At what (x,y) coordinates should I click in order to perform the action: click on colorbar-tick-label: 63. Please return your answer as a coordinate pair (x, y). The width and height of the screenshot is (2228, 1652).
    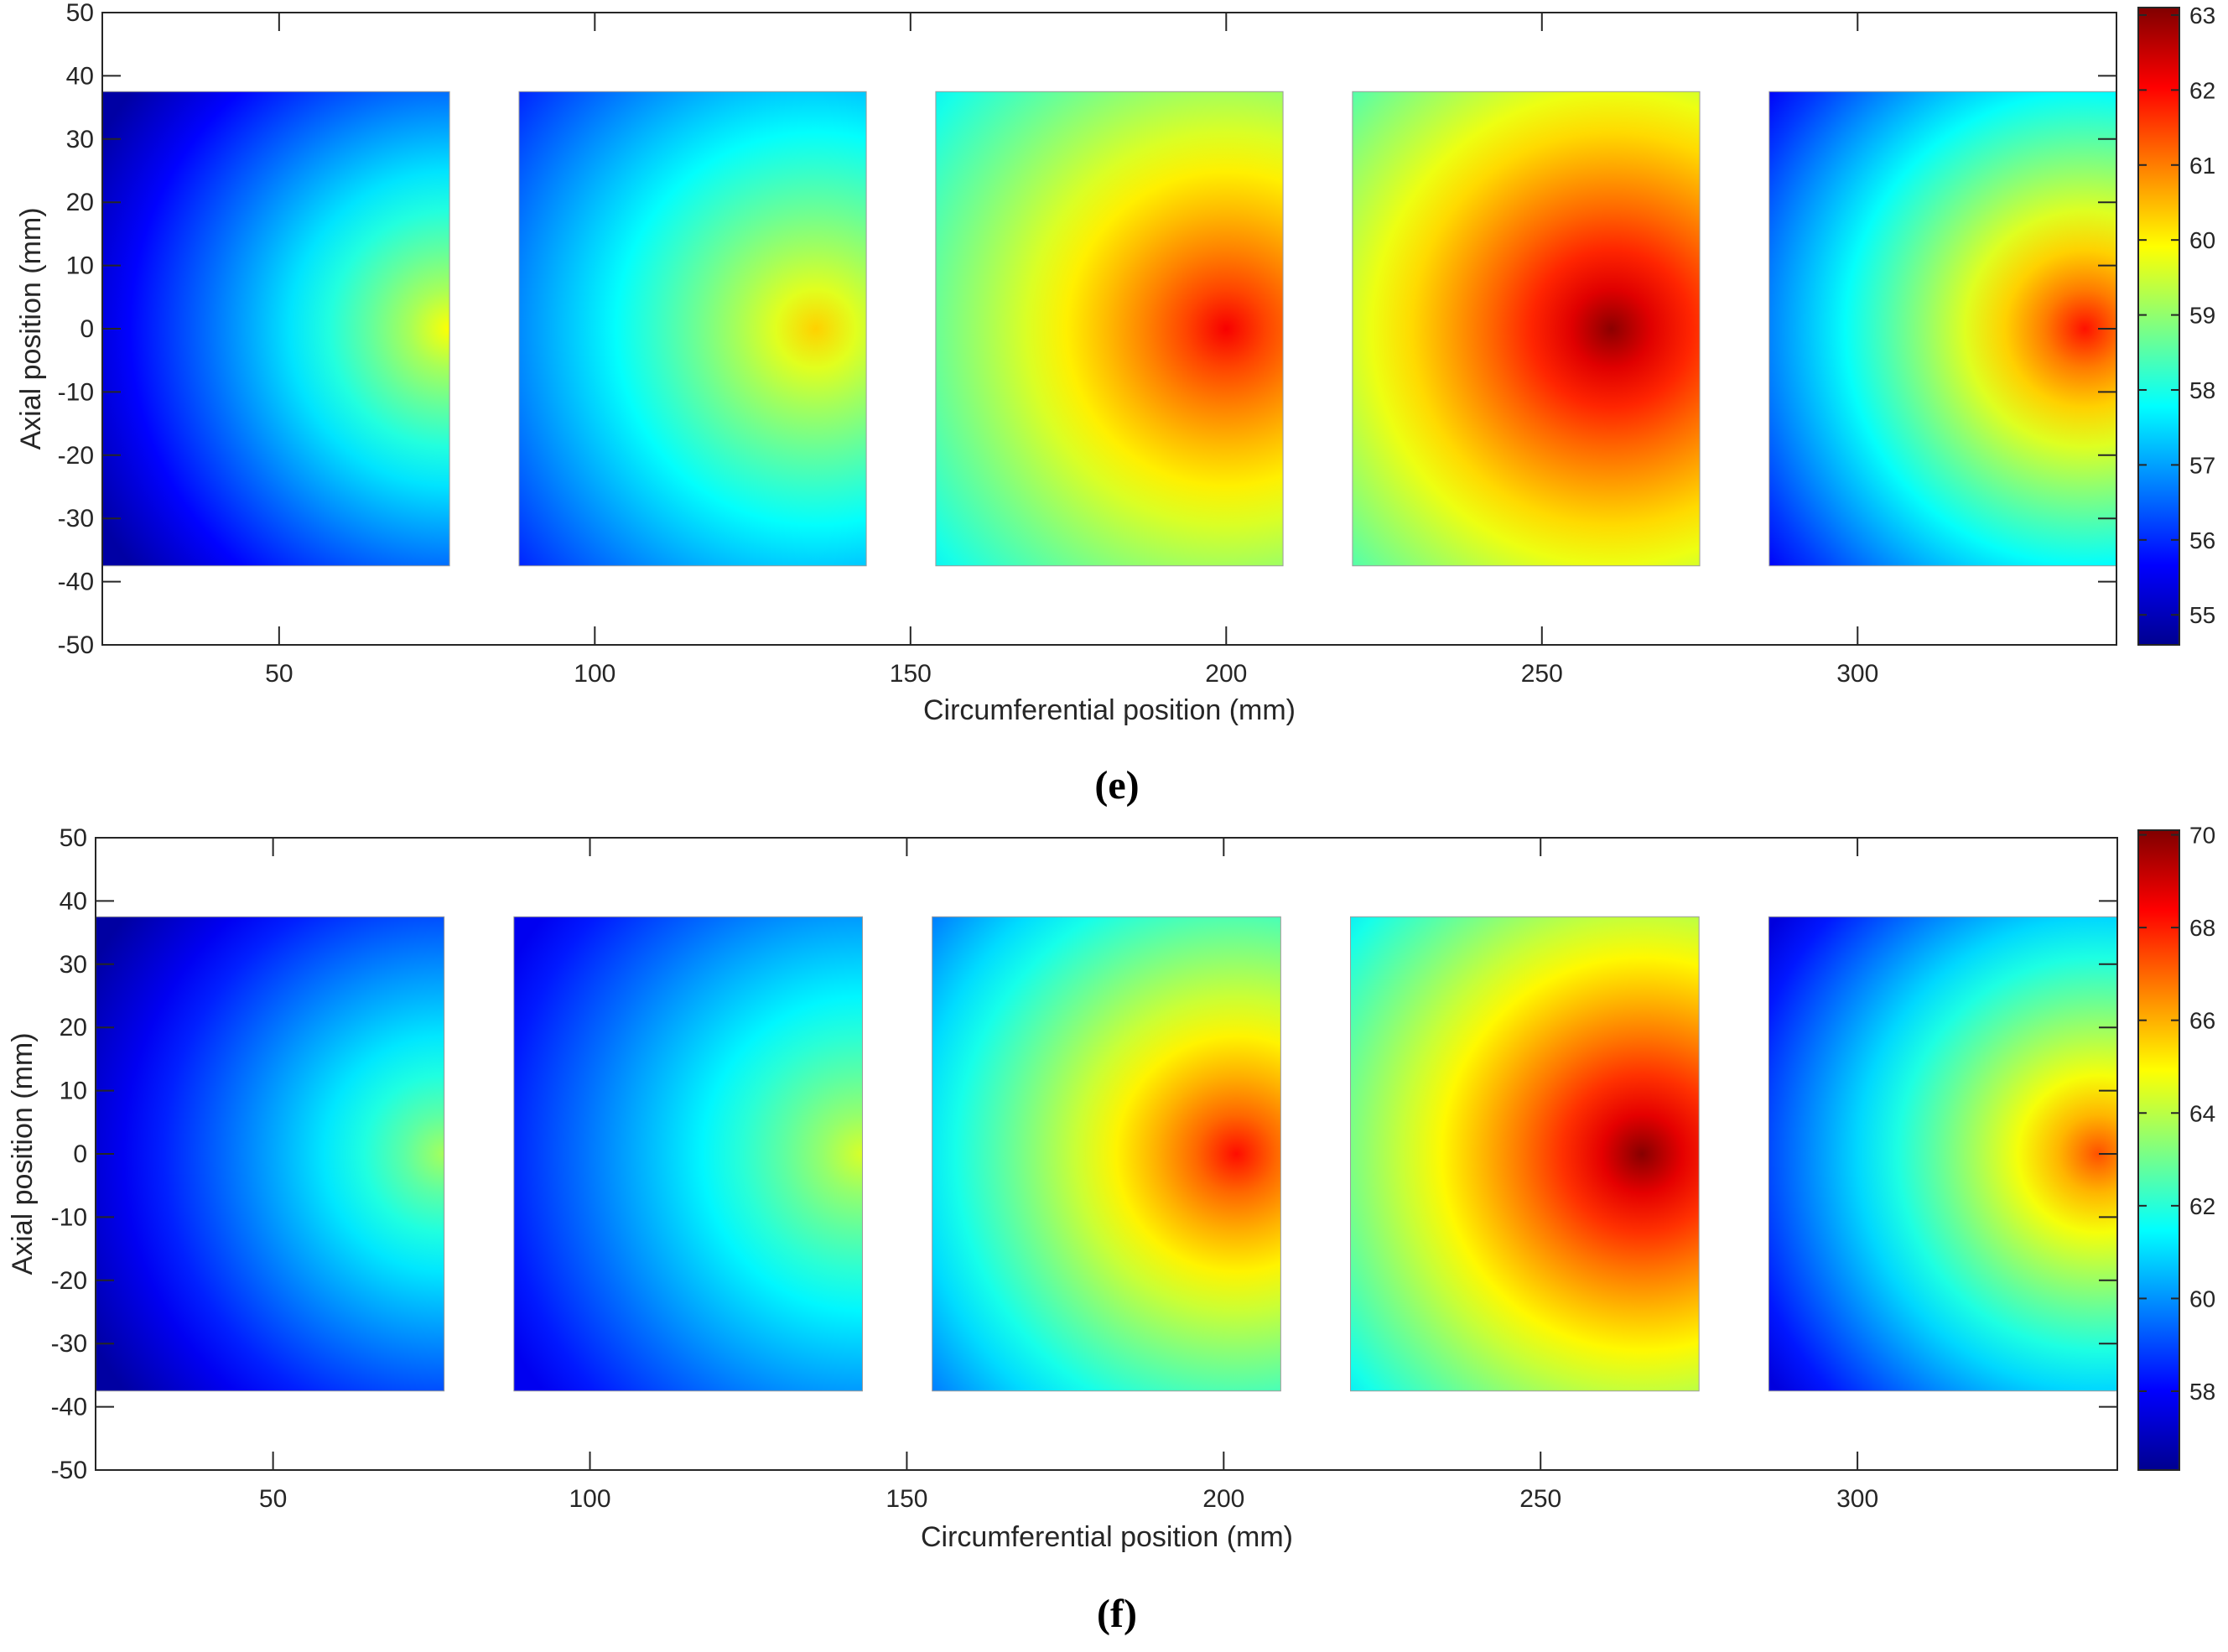
    Looking at the image, I should click on (2202, 16).